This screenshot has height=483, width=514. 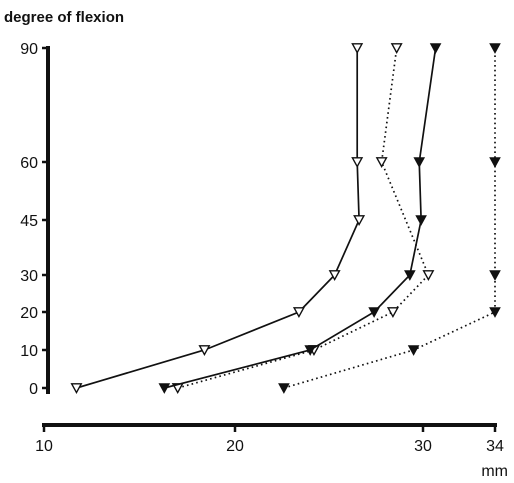 What do you see at coordinates (29, 49) in the screenshot?
I see `y-tick-label: 90` at bounding box center [29, 49].